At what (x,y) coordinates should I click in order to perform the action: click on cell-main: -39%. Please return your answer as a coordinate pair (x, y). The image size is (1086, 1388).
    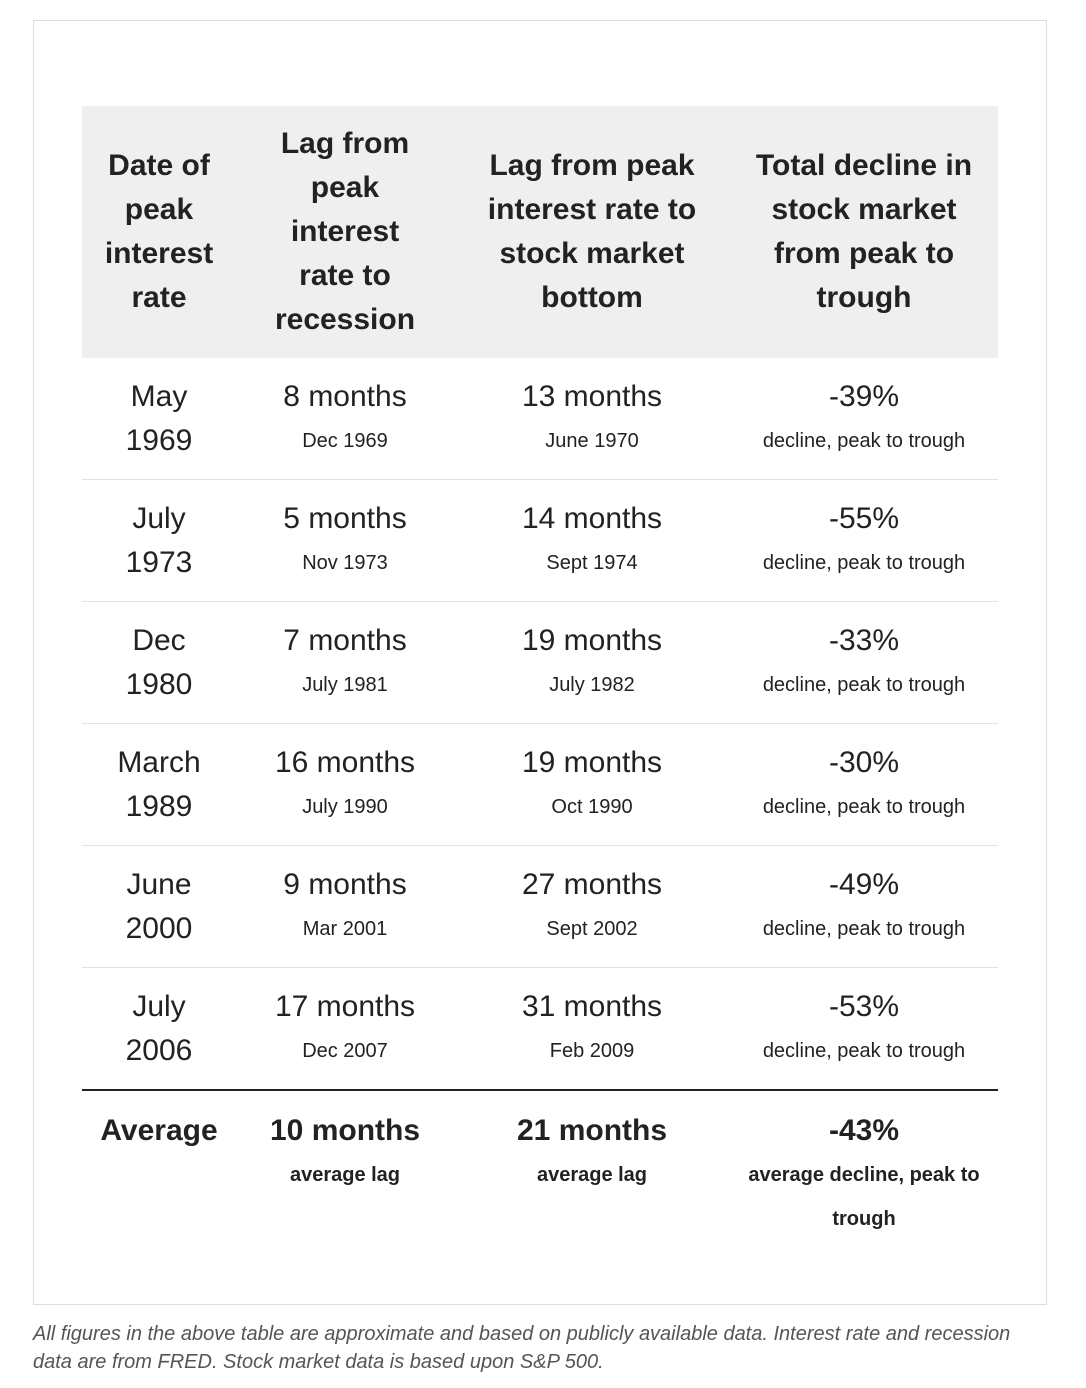
    Looking at the image, I should click on (864, 396).